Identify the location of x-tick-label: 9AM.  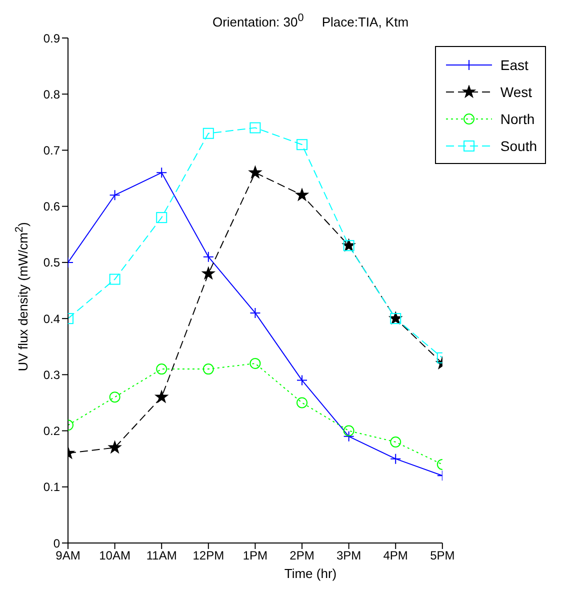
(68, 555).